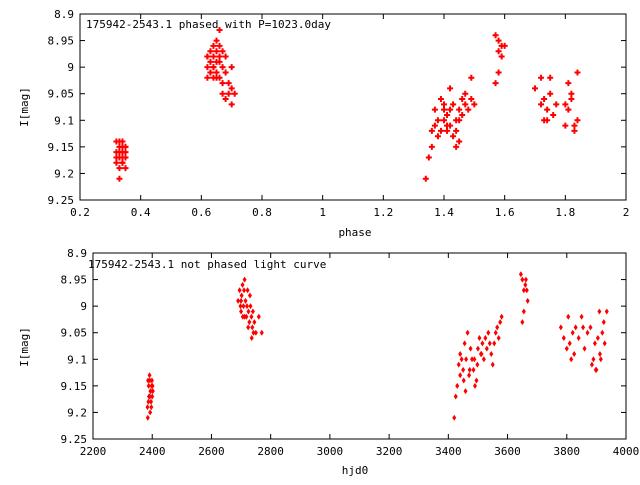 This screenshot has width=640, height=485. Describe the element at coordinates (354, 232) in the screenshot. I see `x-axis-label: phase` at that location.